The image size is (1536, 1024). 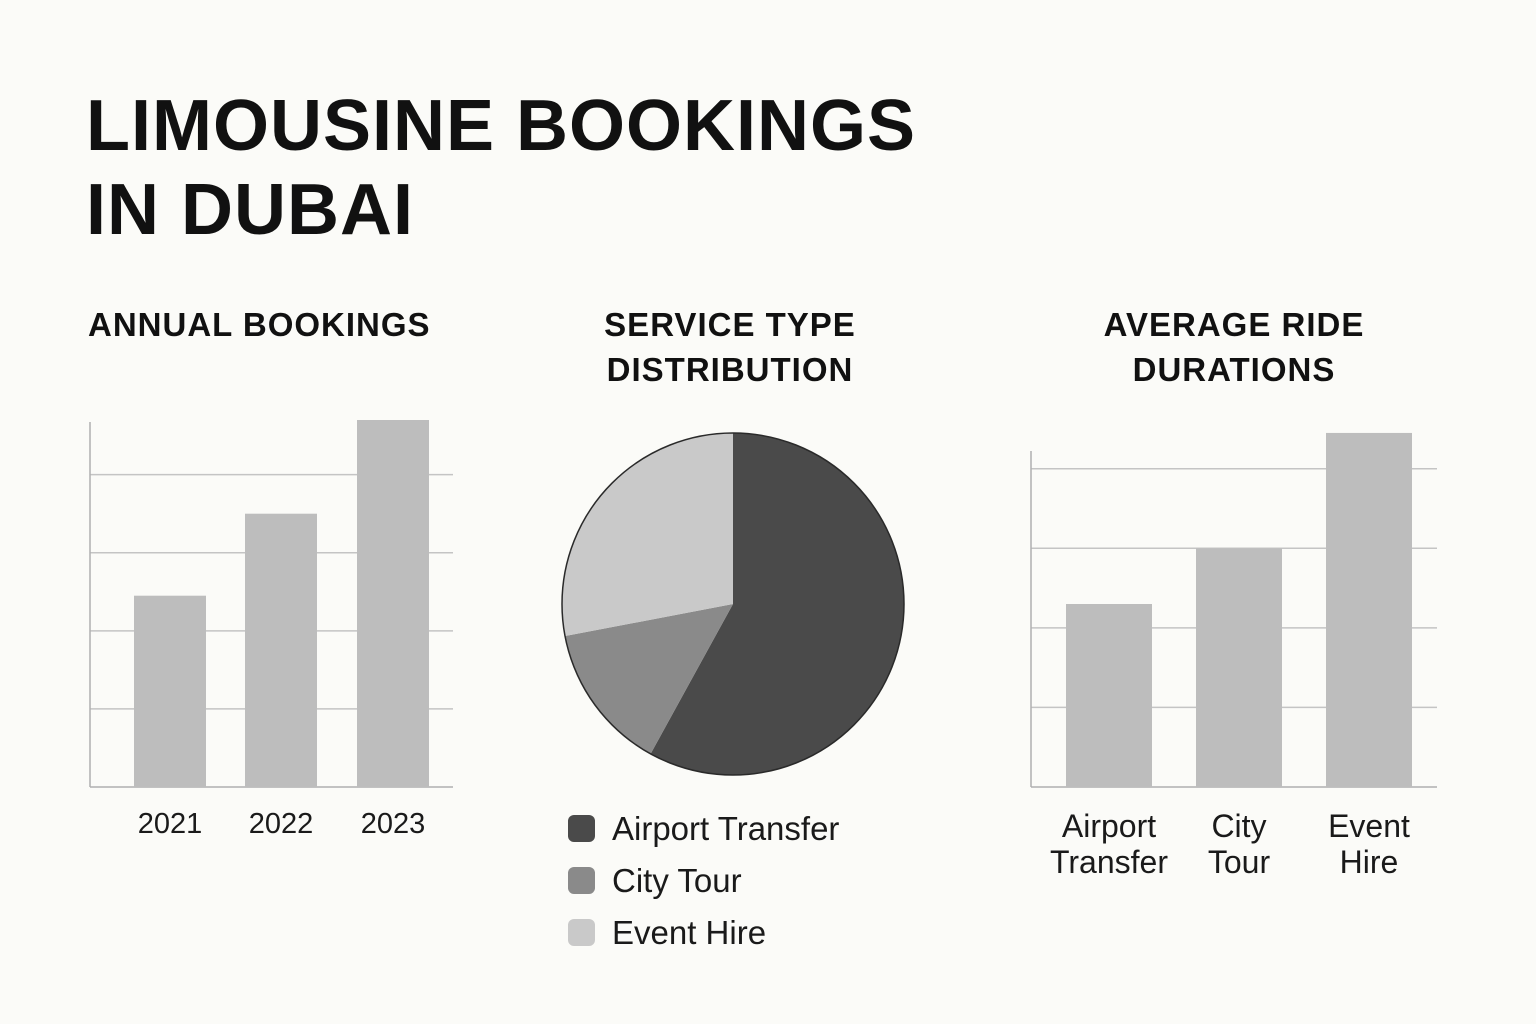 What do you see at coordinates (281, 824) in the screenshot?
I see `annual-bookings-x-tick-label: 2022` at bounding box center [281, 824].